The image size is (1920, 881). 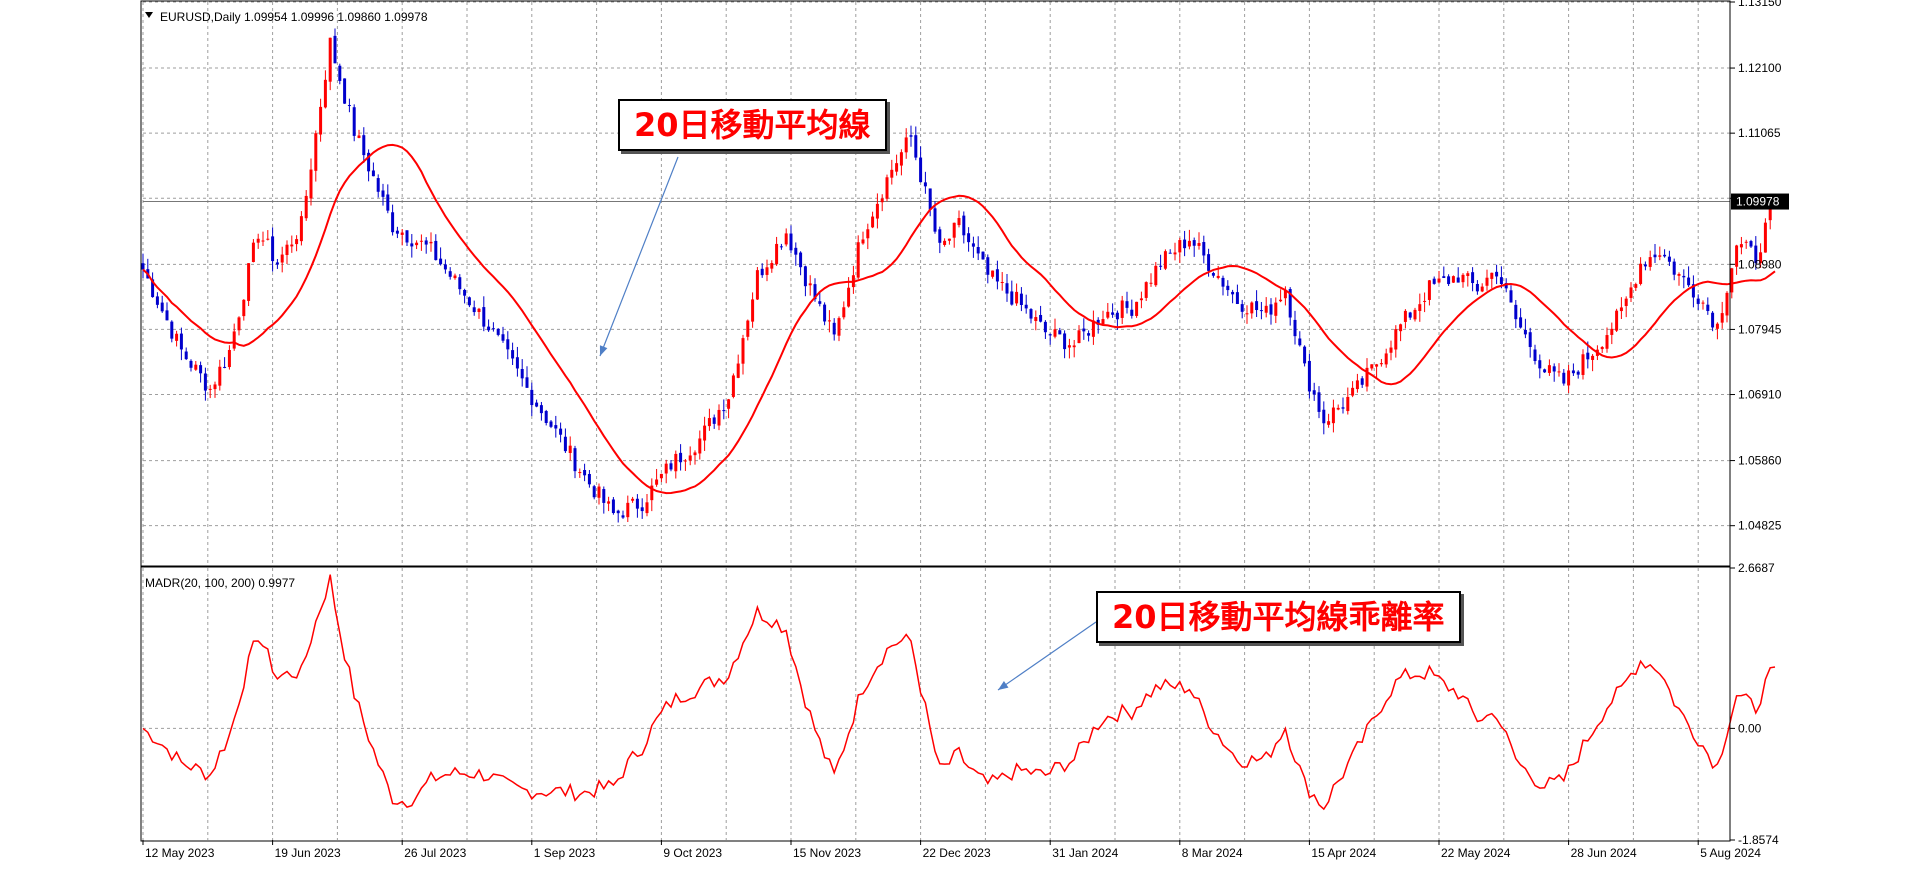 I want to click on time-tick-label: 12 May 2023, so click(x=180, y=853).